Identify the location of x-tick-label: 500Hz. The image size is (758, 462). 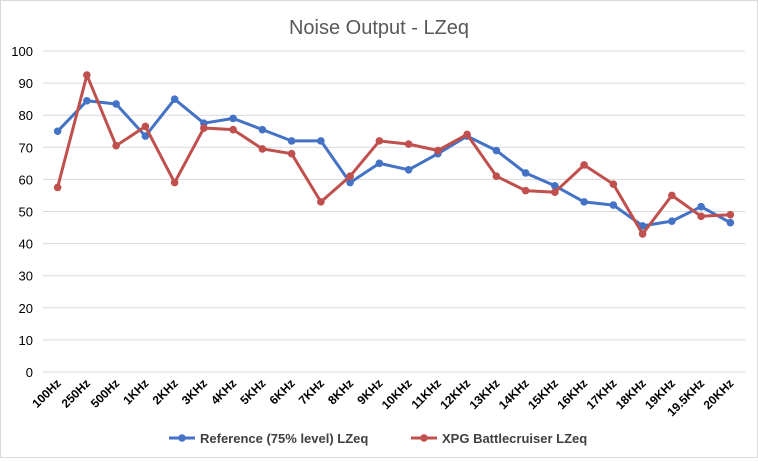
(105, 393).